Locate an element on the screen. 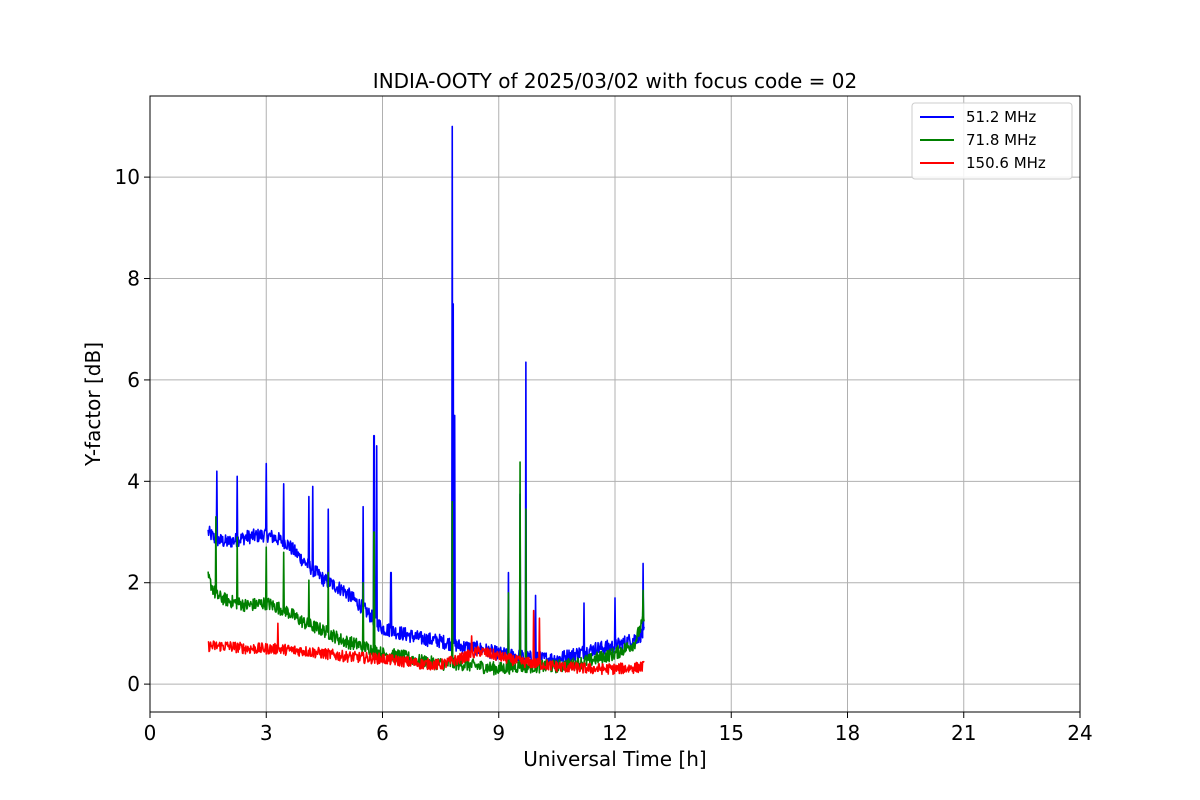  y-tick-label: 0 is located at coordinates (133, 684).